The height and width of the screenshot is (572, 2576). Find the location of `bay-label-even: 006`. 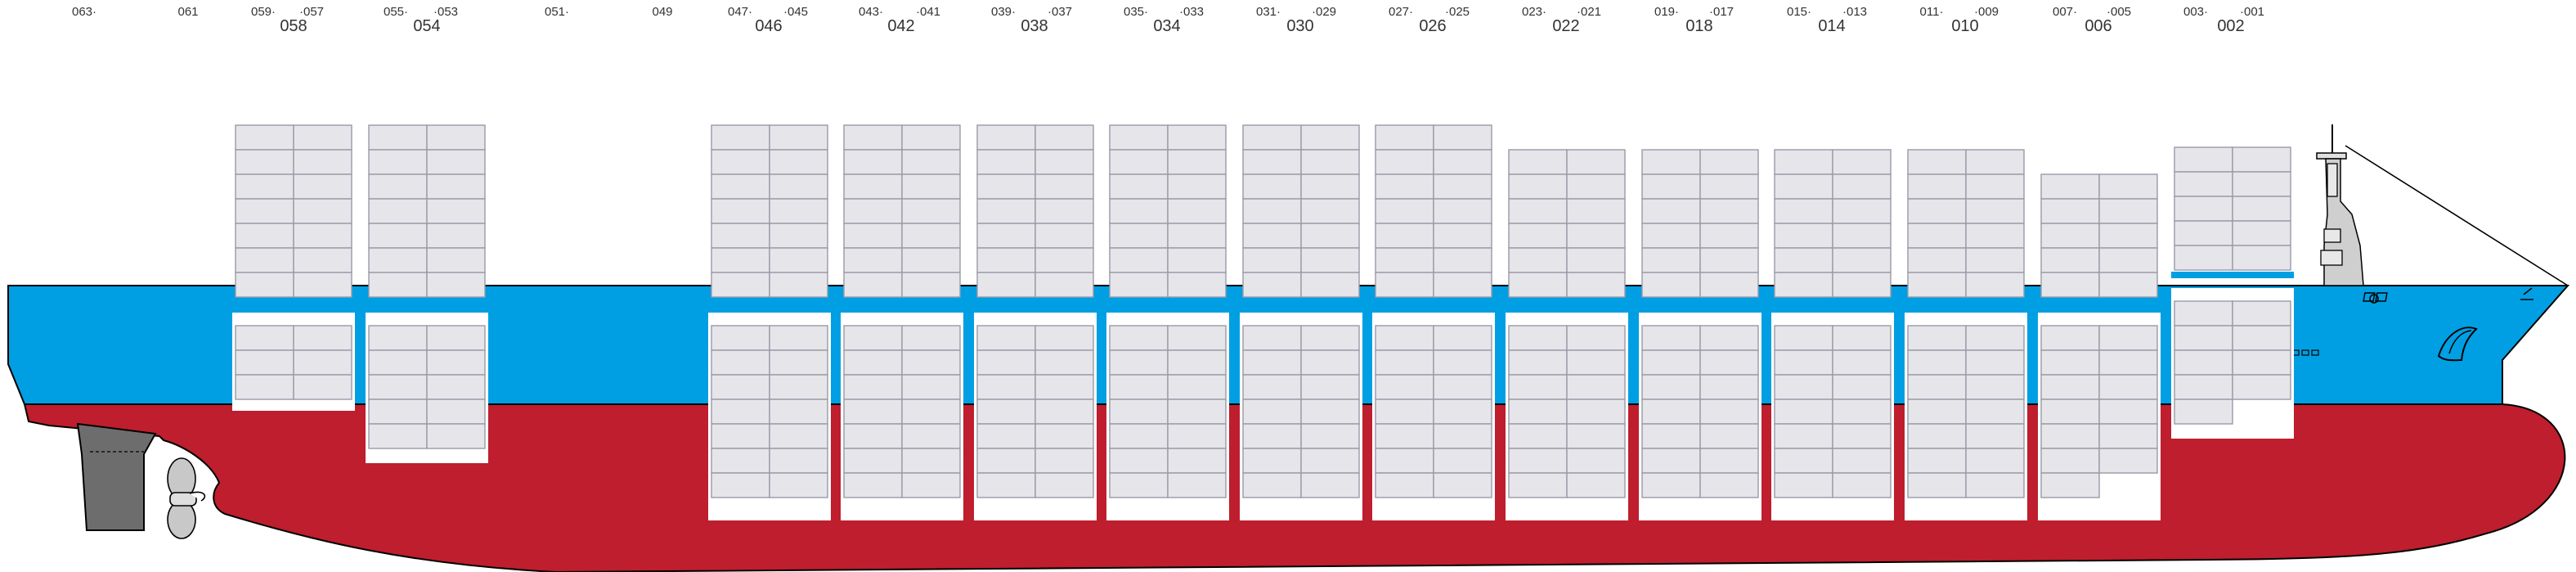

bay-label-even: 006 is located at coordinates (2098, 26).